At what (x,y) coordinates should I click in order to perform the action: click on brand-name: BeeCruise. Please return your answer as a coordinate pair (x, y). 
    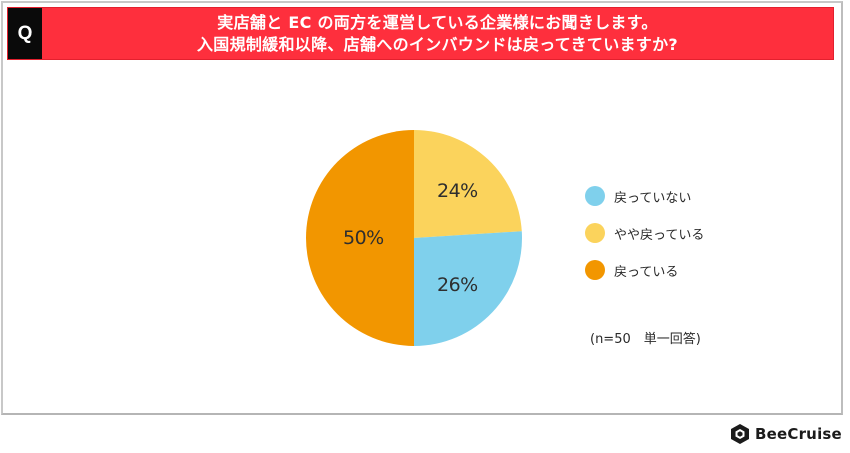
    Looking at the image, I should click on (798, 434).